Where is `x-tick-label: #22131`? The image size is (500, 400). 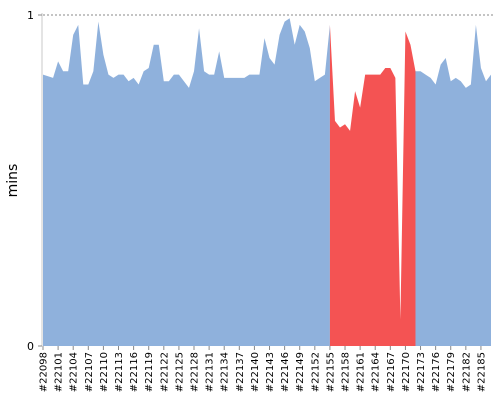 x-tick-label: #22131 is located at coordinates (210, 372).